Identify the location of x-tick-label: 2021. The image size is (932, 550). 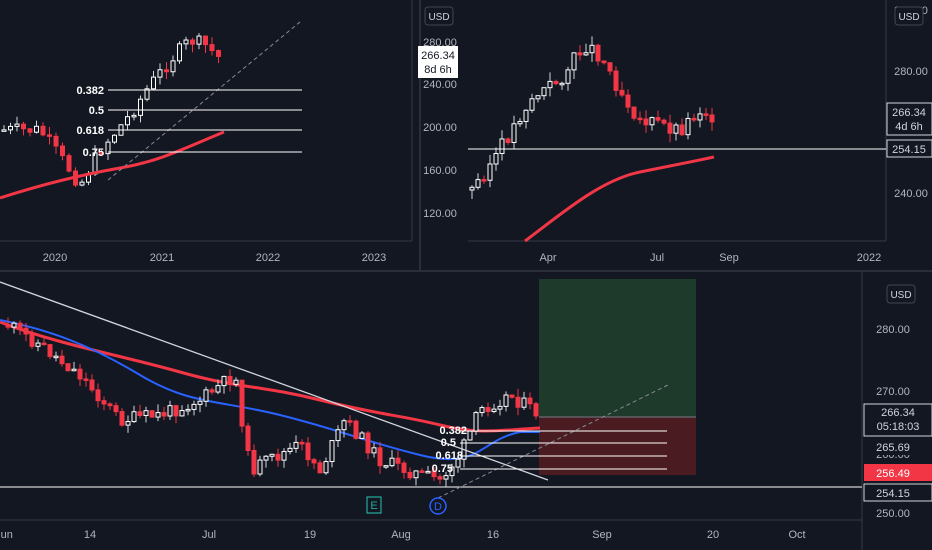
(162, 258).